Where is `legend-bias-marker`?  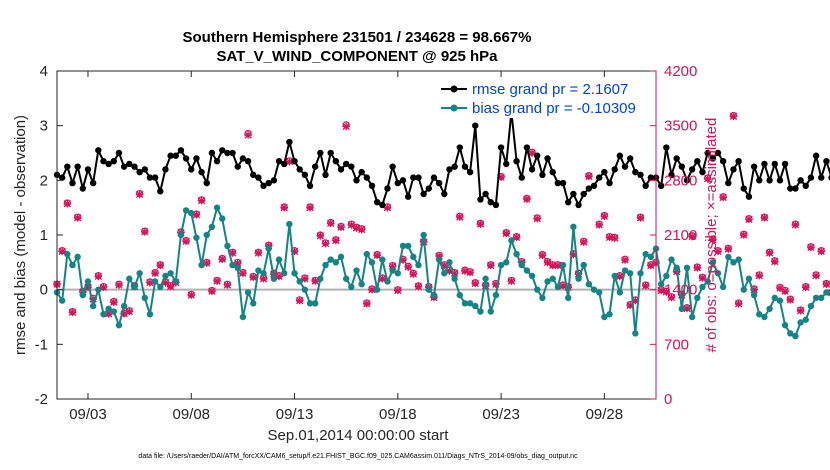
legend-bias-marker is located at coordinates (454, 108).